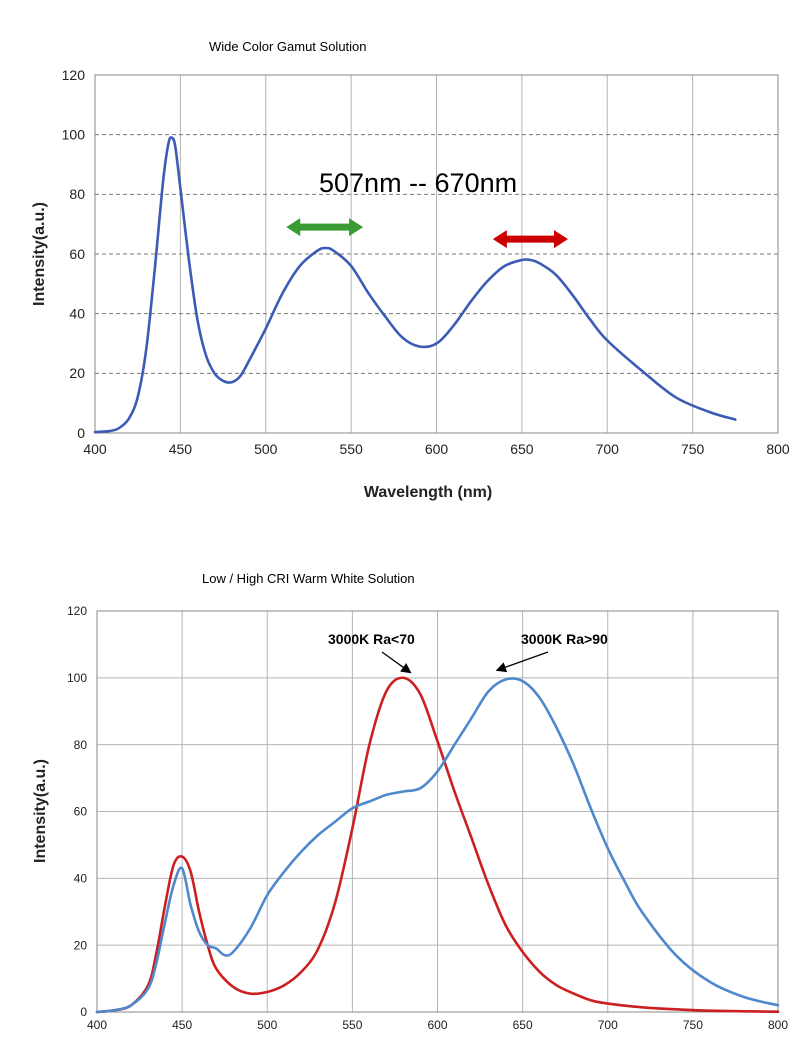  I want to click on red-arrow, so click(530, 239).